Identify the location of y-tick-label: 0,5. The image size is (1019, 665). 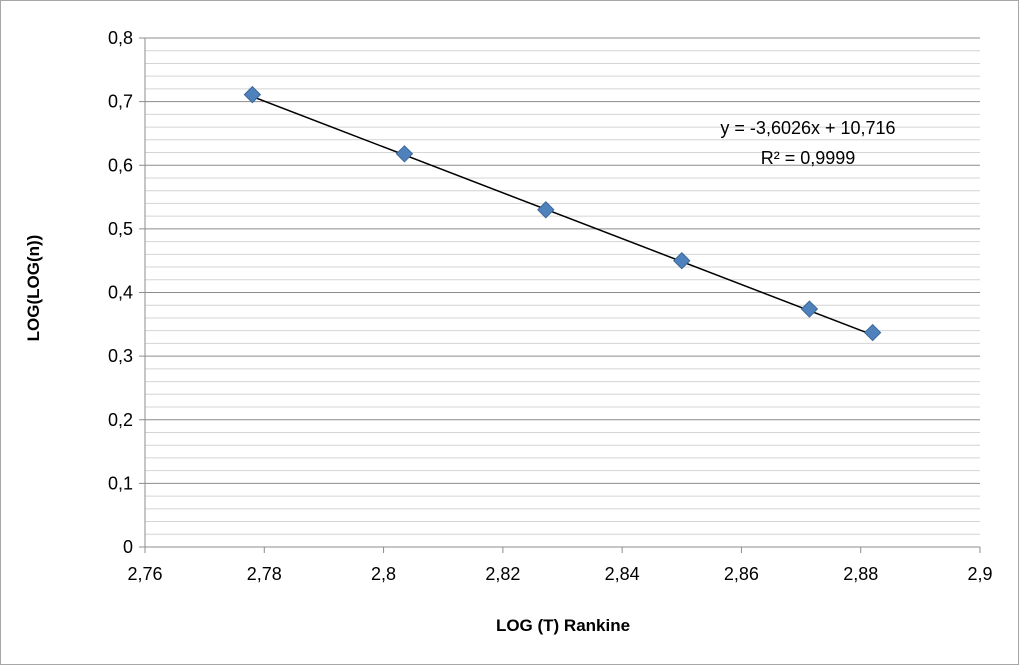
(120, 229).